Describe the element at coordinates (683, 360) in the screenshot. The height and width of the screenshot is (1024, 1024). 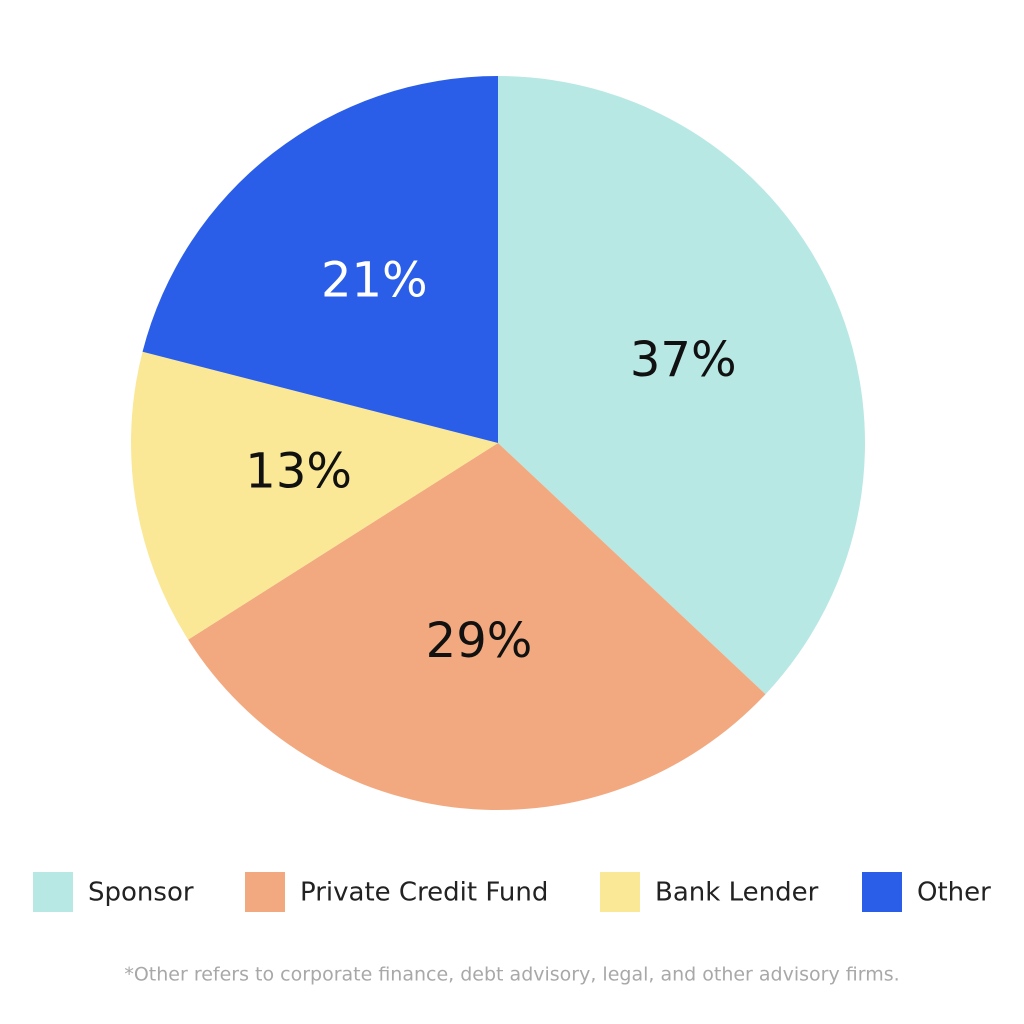
I see `value-label: 37%` at that location.